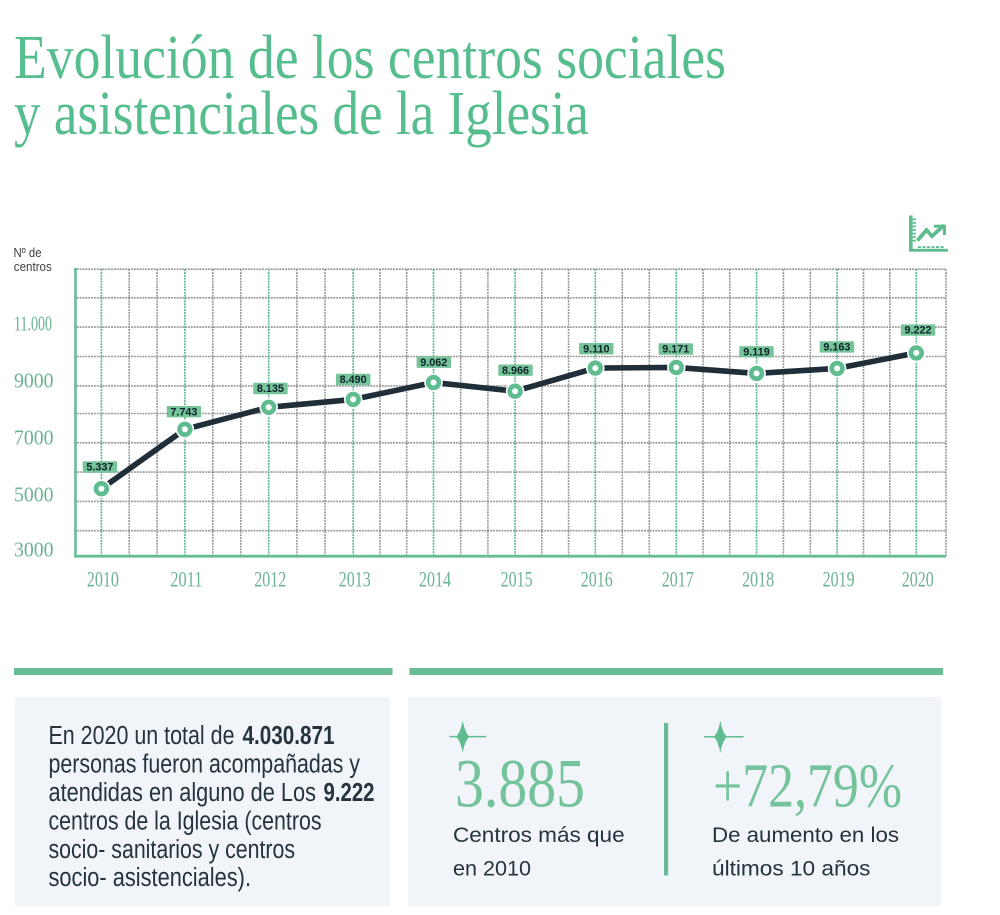  Describe the element at coordinates (185, 822) in the screenshot. I see `svg-text: centros de la Iglesia (centros` at that location.